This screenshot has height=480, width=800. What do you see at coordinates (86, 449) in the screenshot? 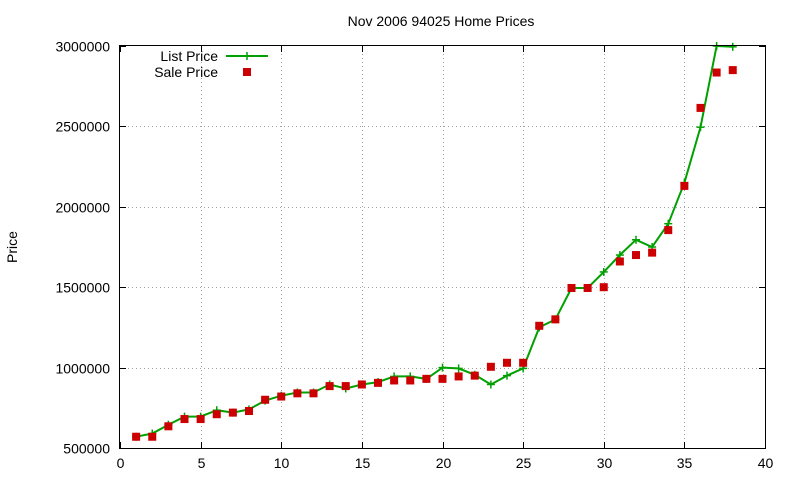
I see `y-tick-label: 500000` at bounding box center [86, 449].